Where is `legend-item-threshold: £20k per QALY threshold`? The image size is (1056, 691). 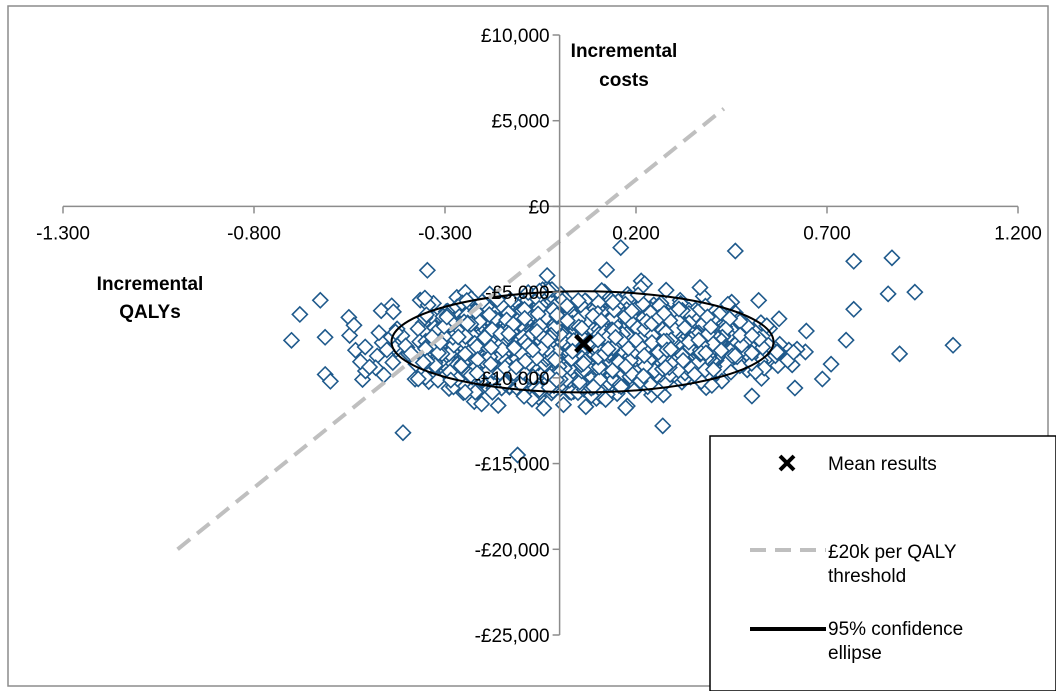
legend-item-threshold: £20k per QALY threshold is located at coordinates (853, 564).